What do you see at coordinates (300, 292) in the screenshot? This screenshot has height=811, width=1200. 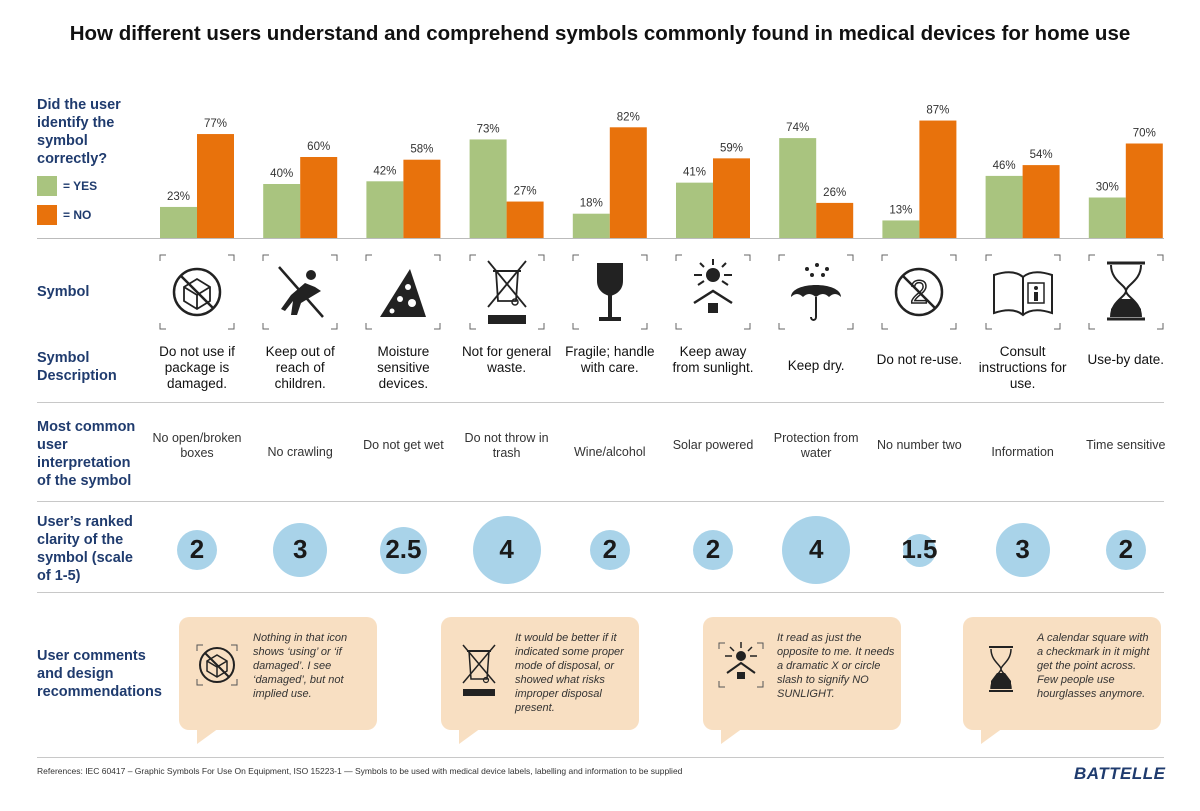 I see `keep-from-children-icon` at bounding box center [300, 292].